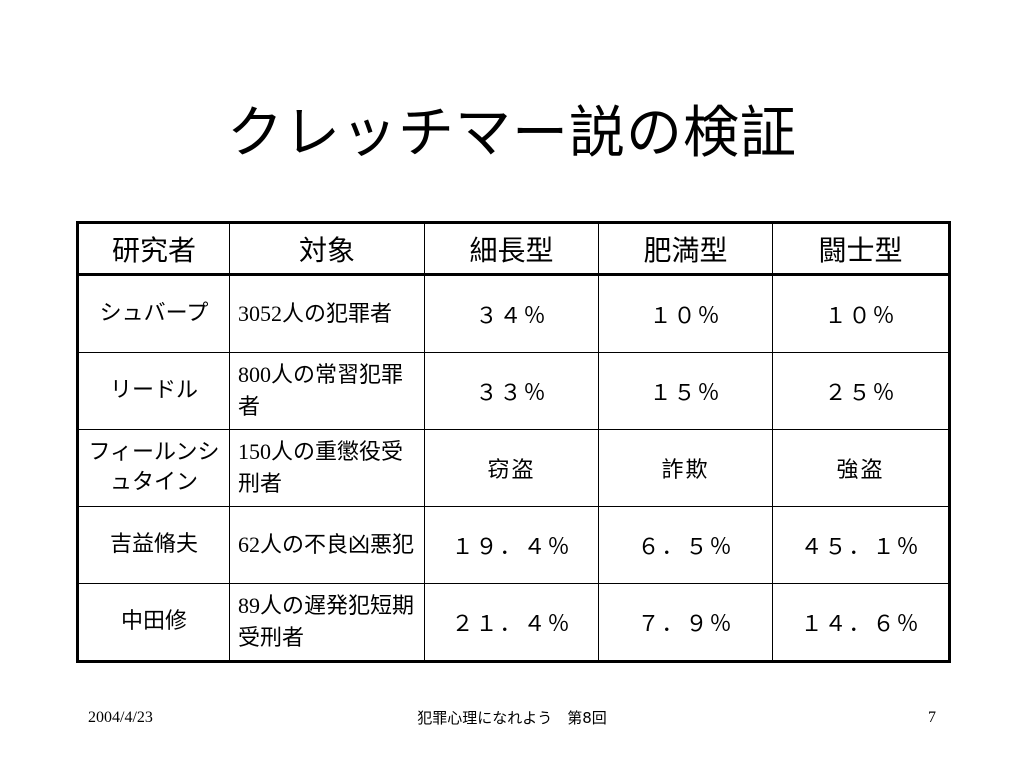  I want to click on obese-value: １５％, so click(685, 391).